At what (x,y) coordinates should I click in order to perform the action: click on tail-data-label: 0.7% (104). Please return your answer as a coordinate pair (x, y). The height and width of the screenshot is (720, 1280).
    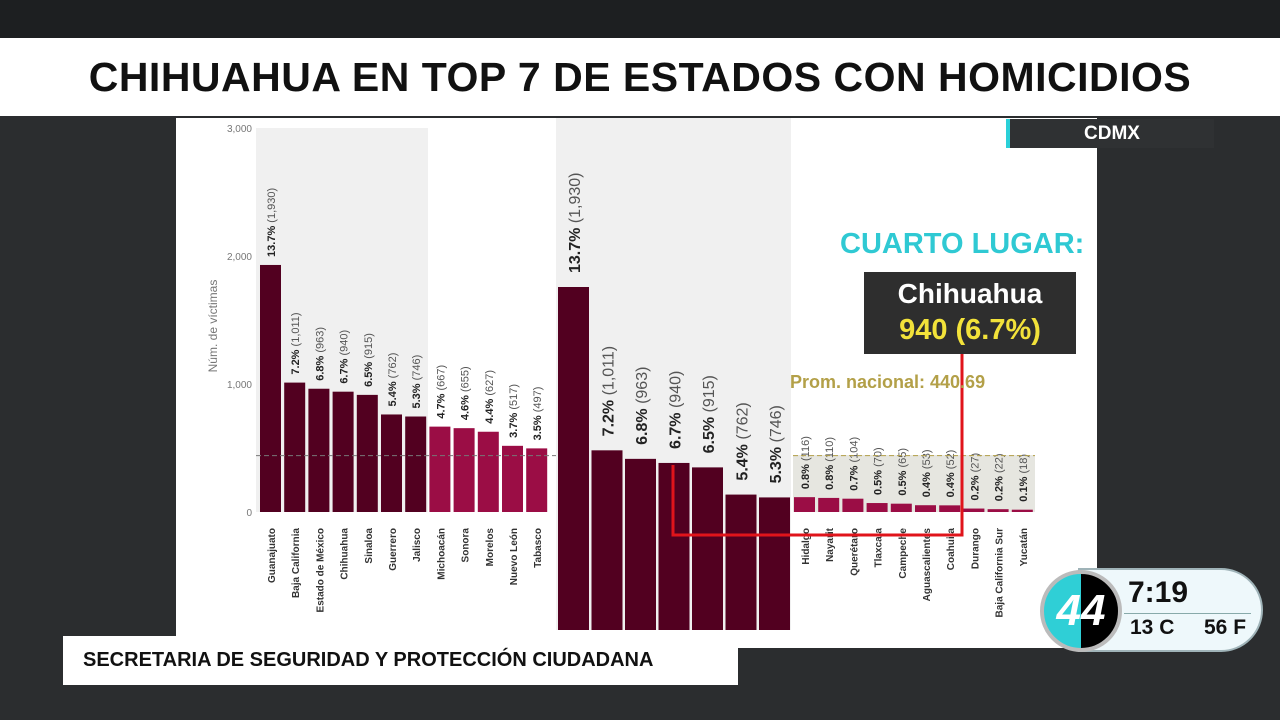
    Looking at the image, I should click on (854, 464).